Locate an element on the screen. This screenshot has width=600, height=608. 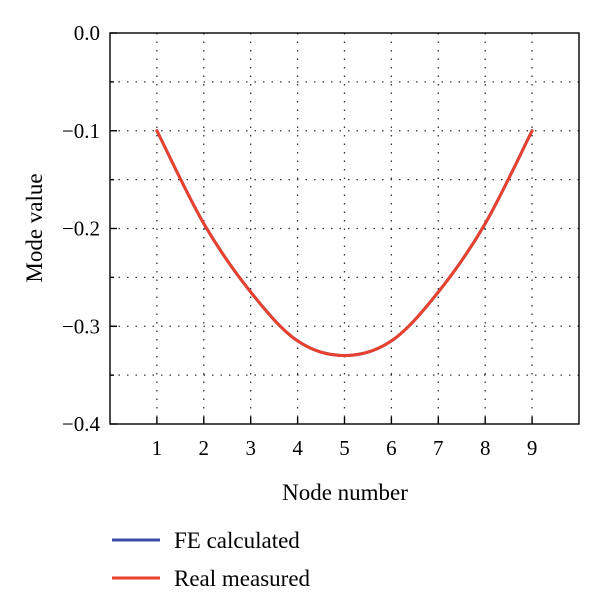
x-tick-labels: 1 2 3 4 5 6 7 8 9 is located at coordinates (345, 448).